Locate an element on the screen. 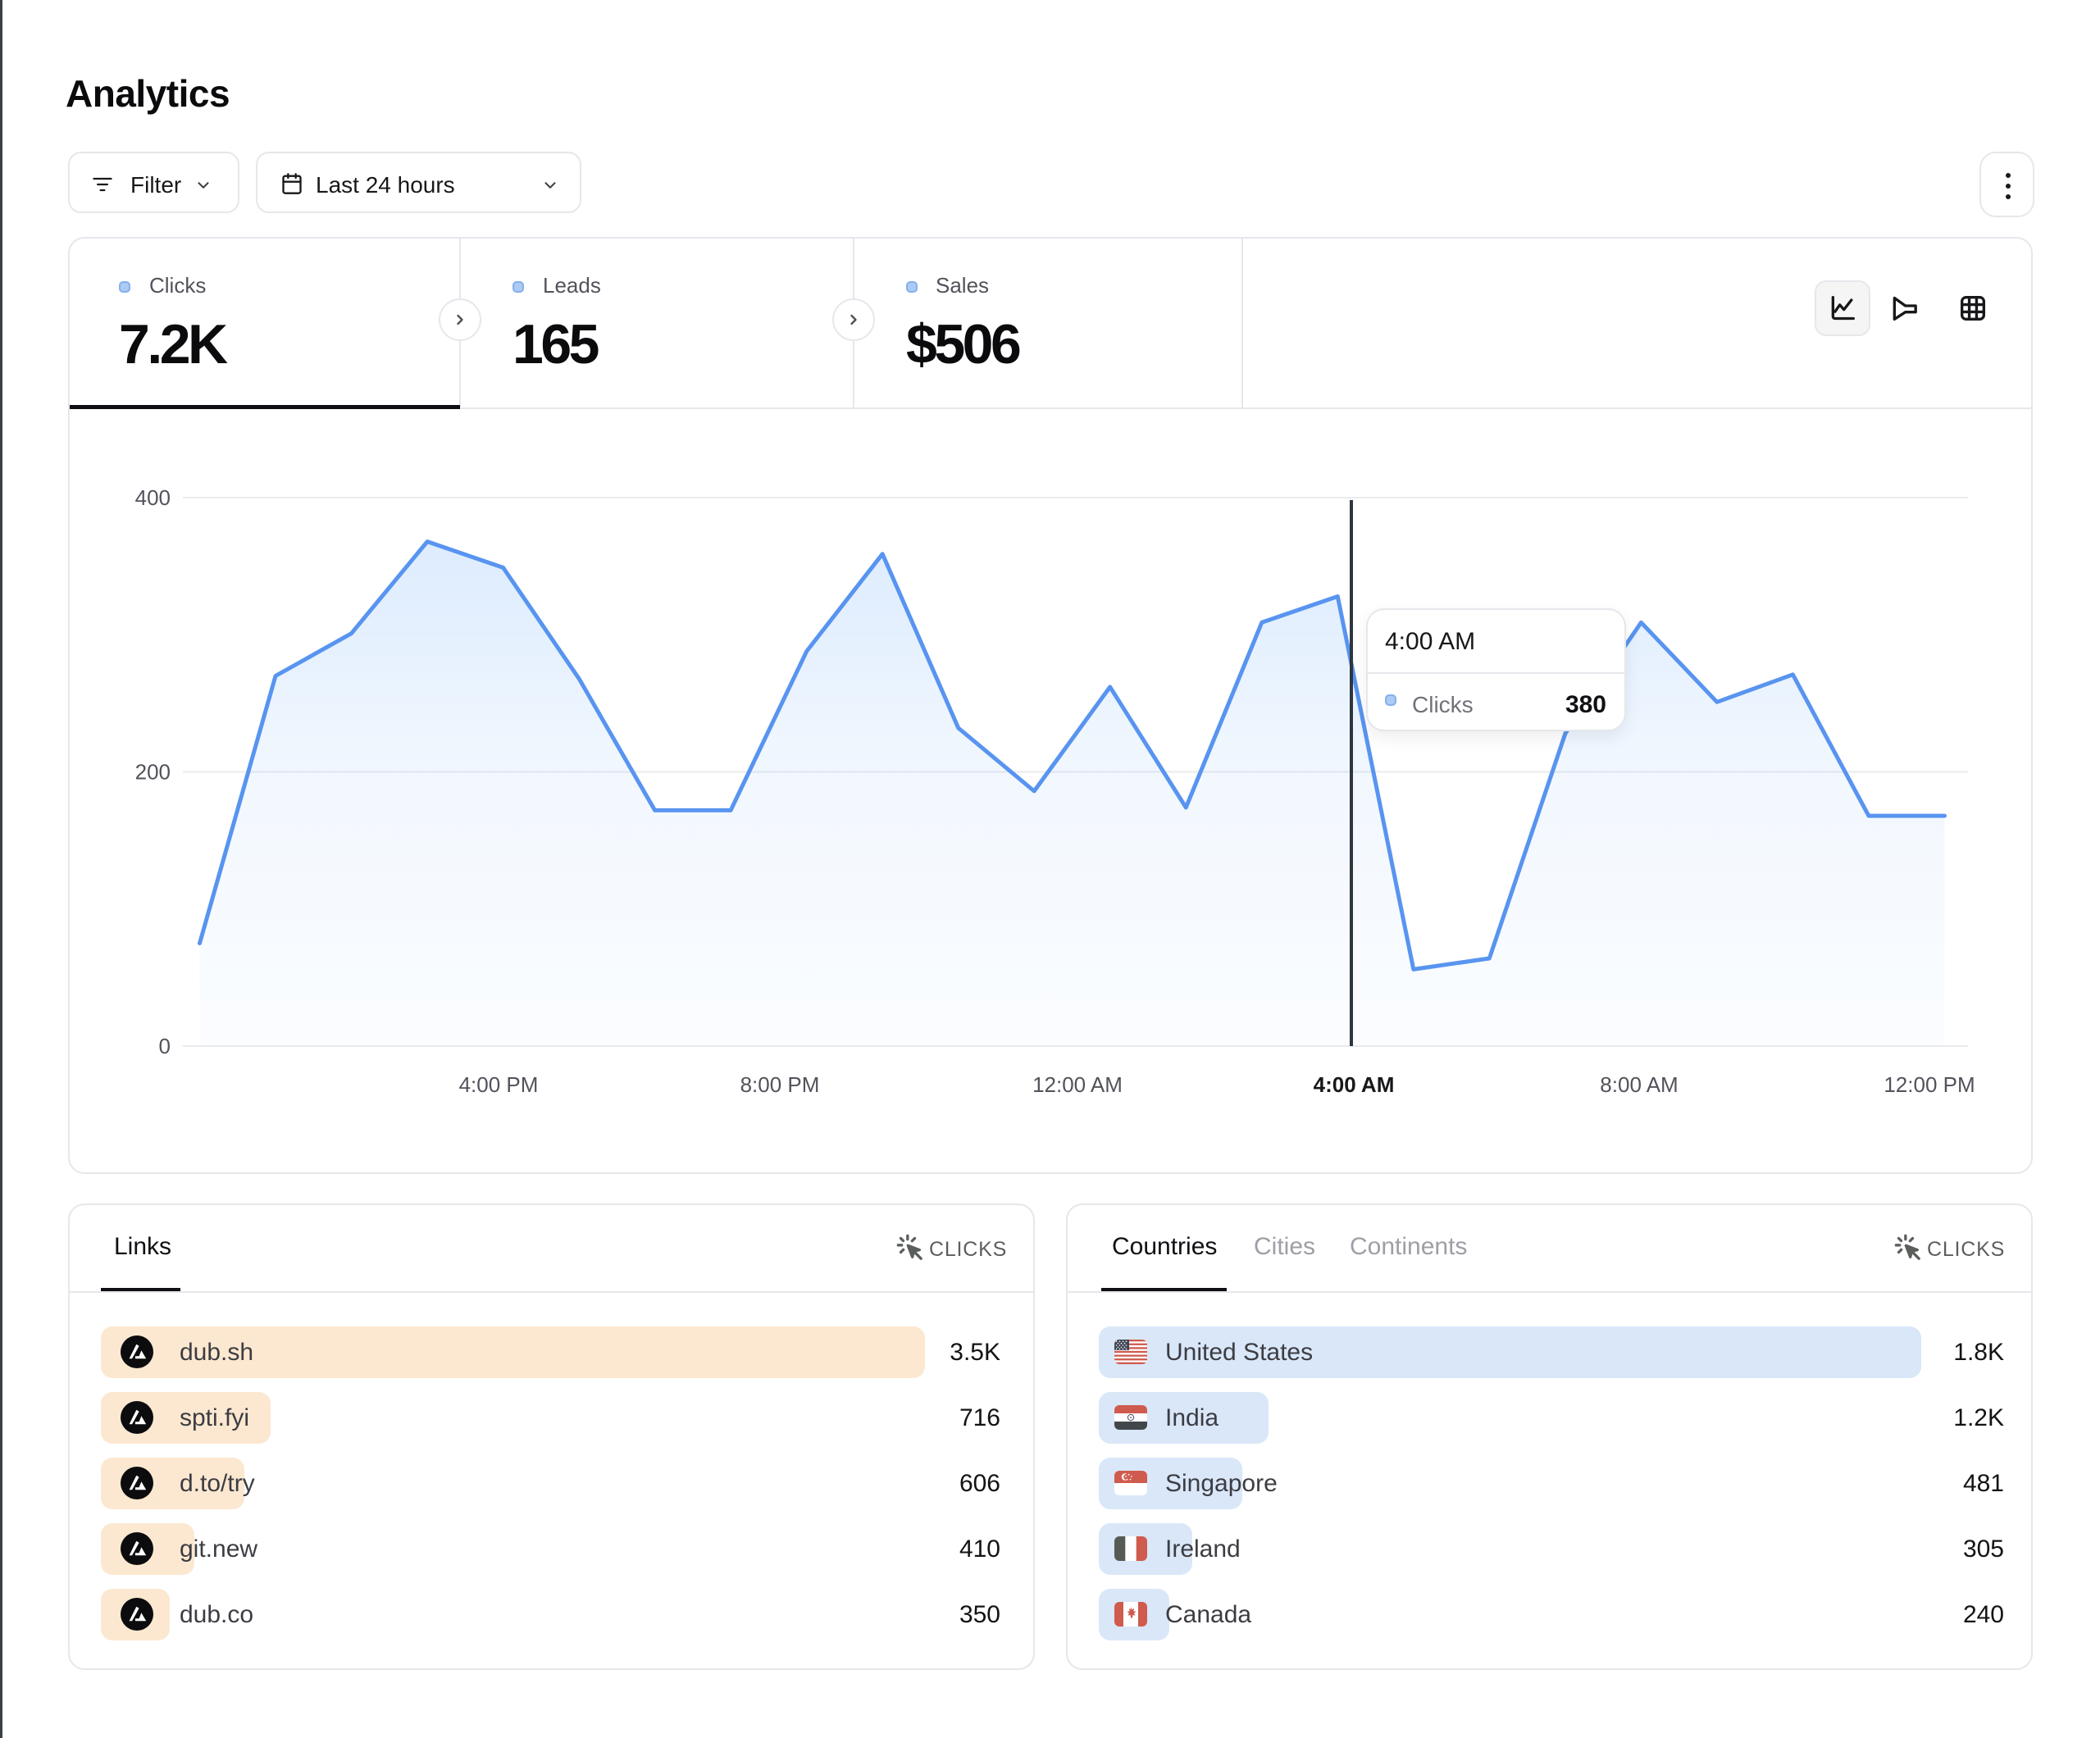  svg-text: 400 is located at coordinates (153, 497).